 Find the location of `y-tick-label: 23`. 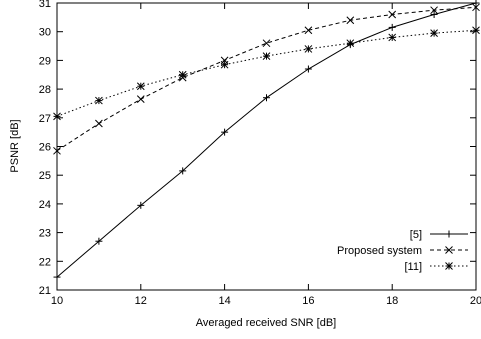

y-tick-label: 23 is located at coordinates (45, 234).